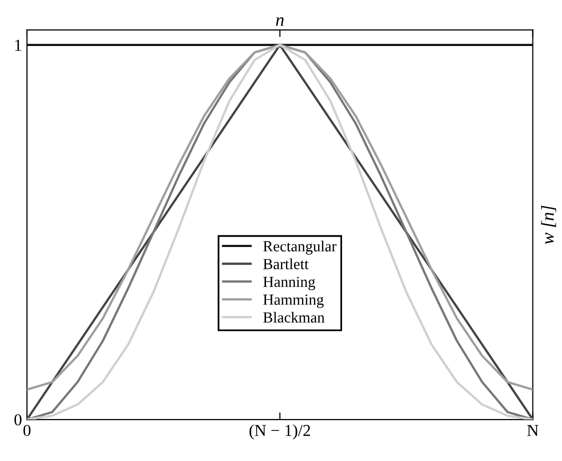 The width and height of the screenshot is (562, 461). What do you see at coordinates (548, 225) in the screenshot?
I see `y-axis-title: w [n]` at bounding box center [548, 225].